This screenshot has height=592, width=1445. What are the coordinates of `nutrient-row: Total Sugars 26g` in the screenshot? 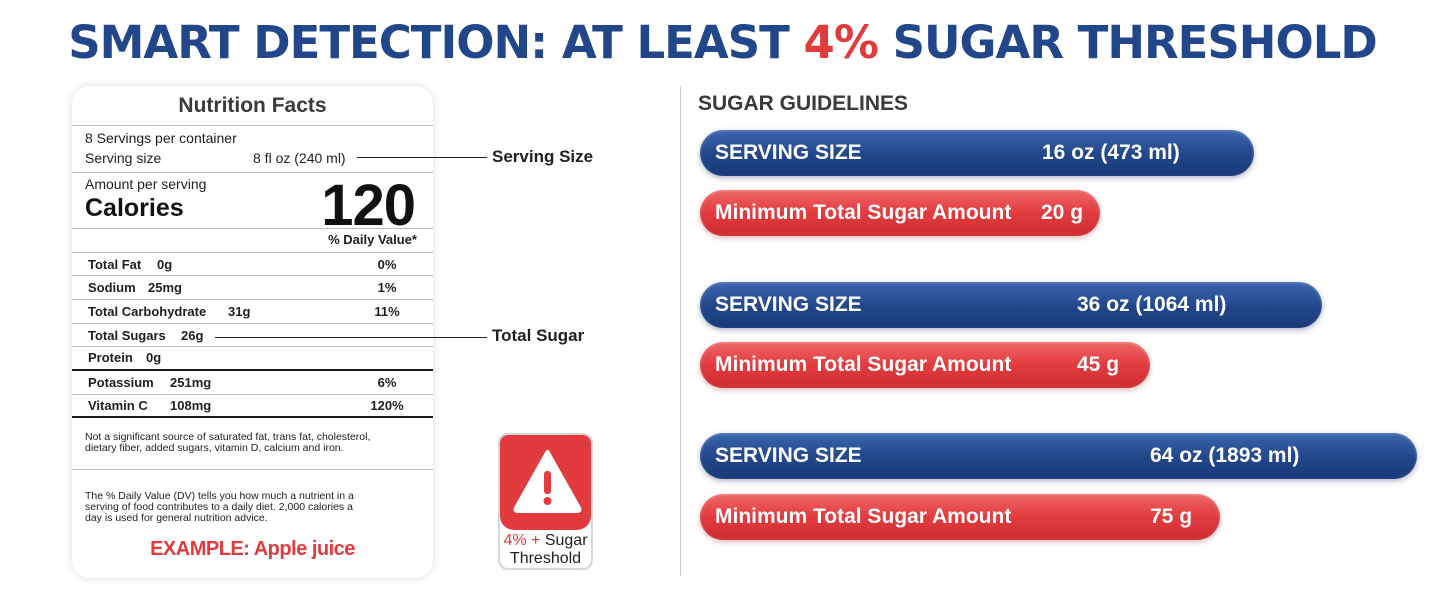 It's located at (260, 336).